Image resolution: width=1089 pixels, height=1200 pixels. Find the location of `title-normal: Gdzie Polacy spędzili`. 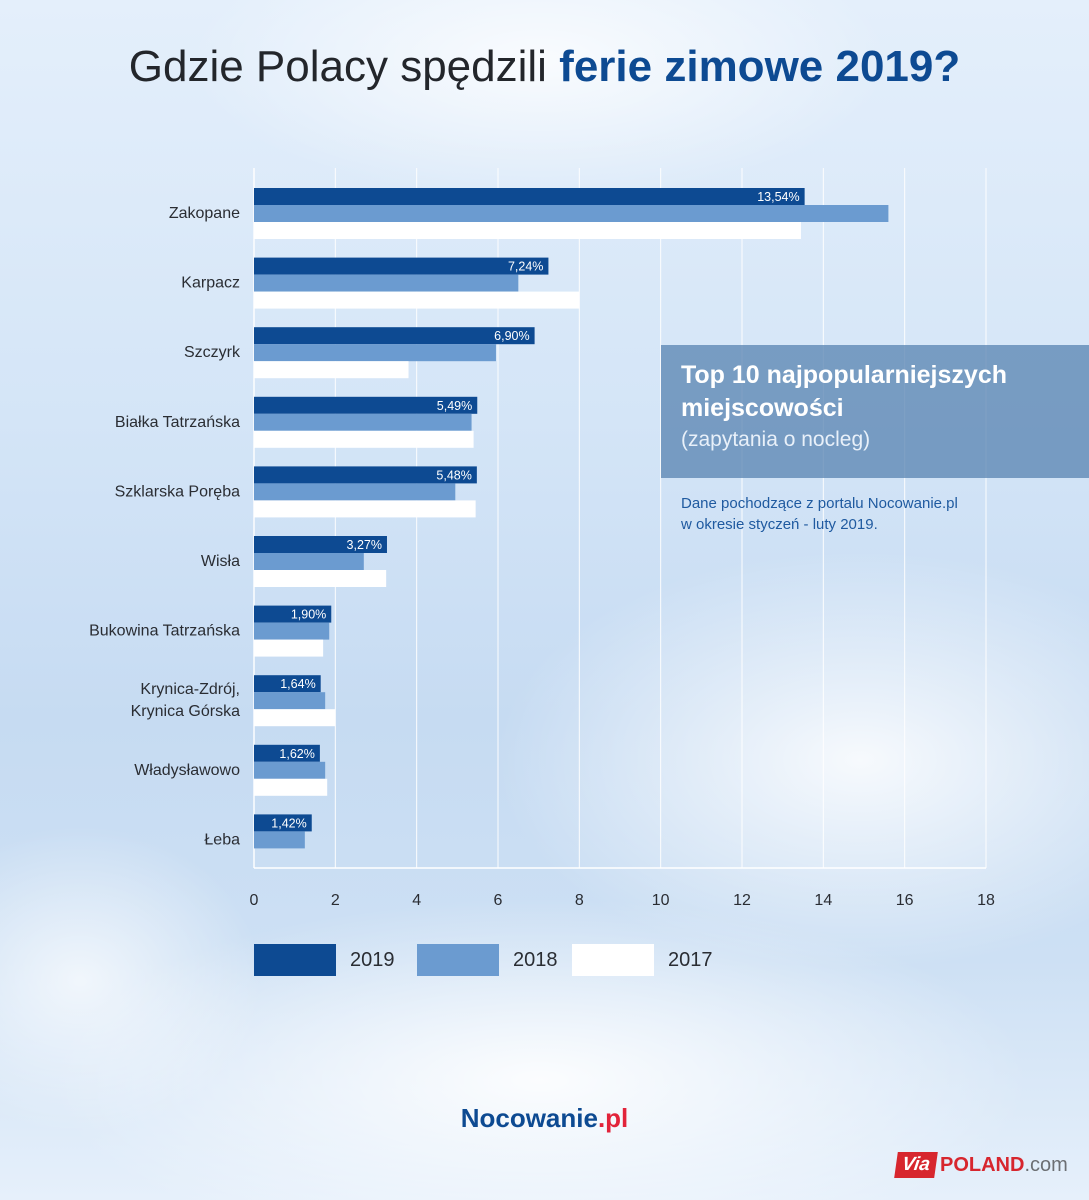

title-normal: Gdzie Polacy spędzili is located at coordinates (344, 66).